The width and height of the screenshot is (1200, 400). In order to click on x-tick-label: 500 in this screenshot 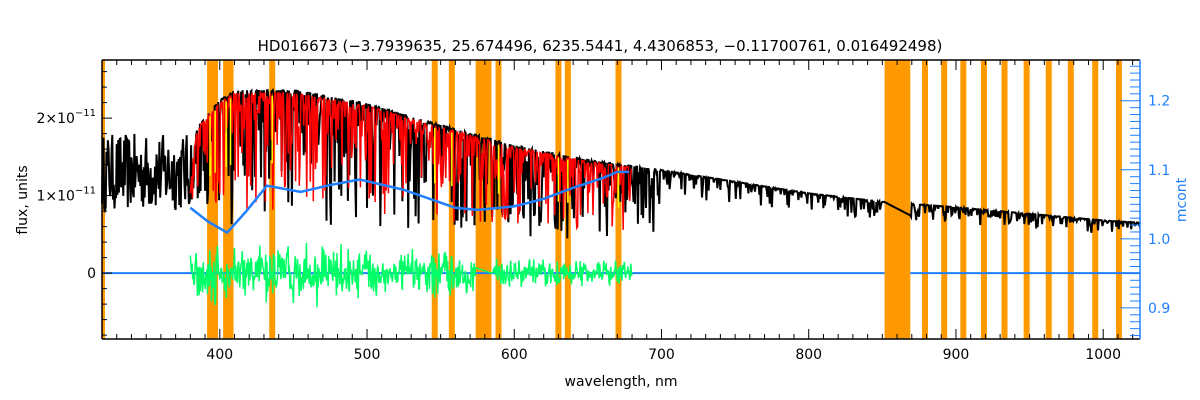, I will do `click(367, 355)`.